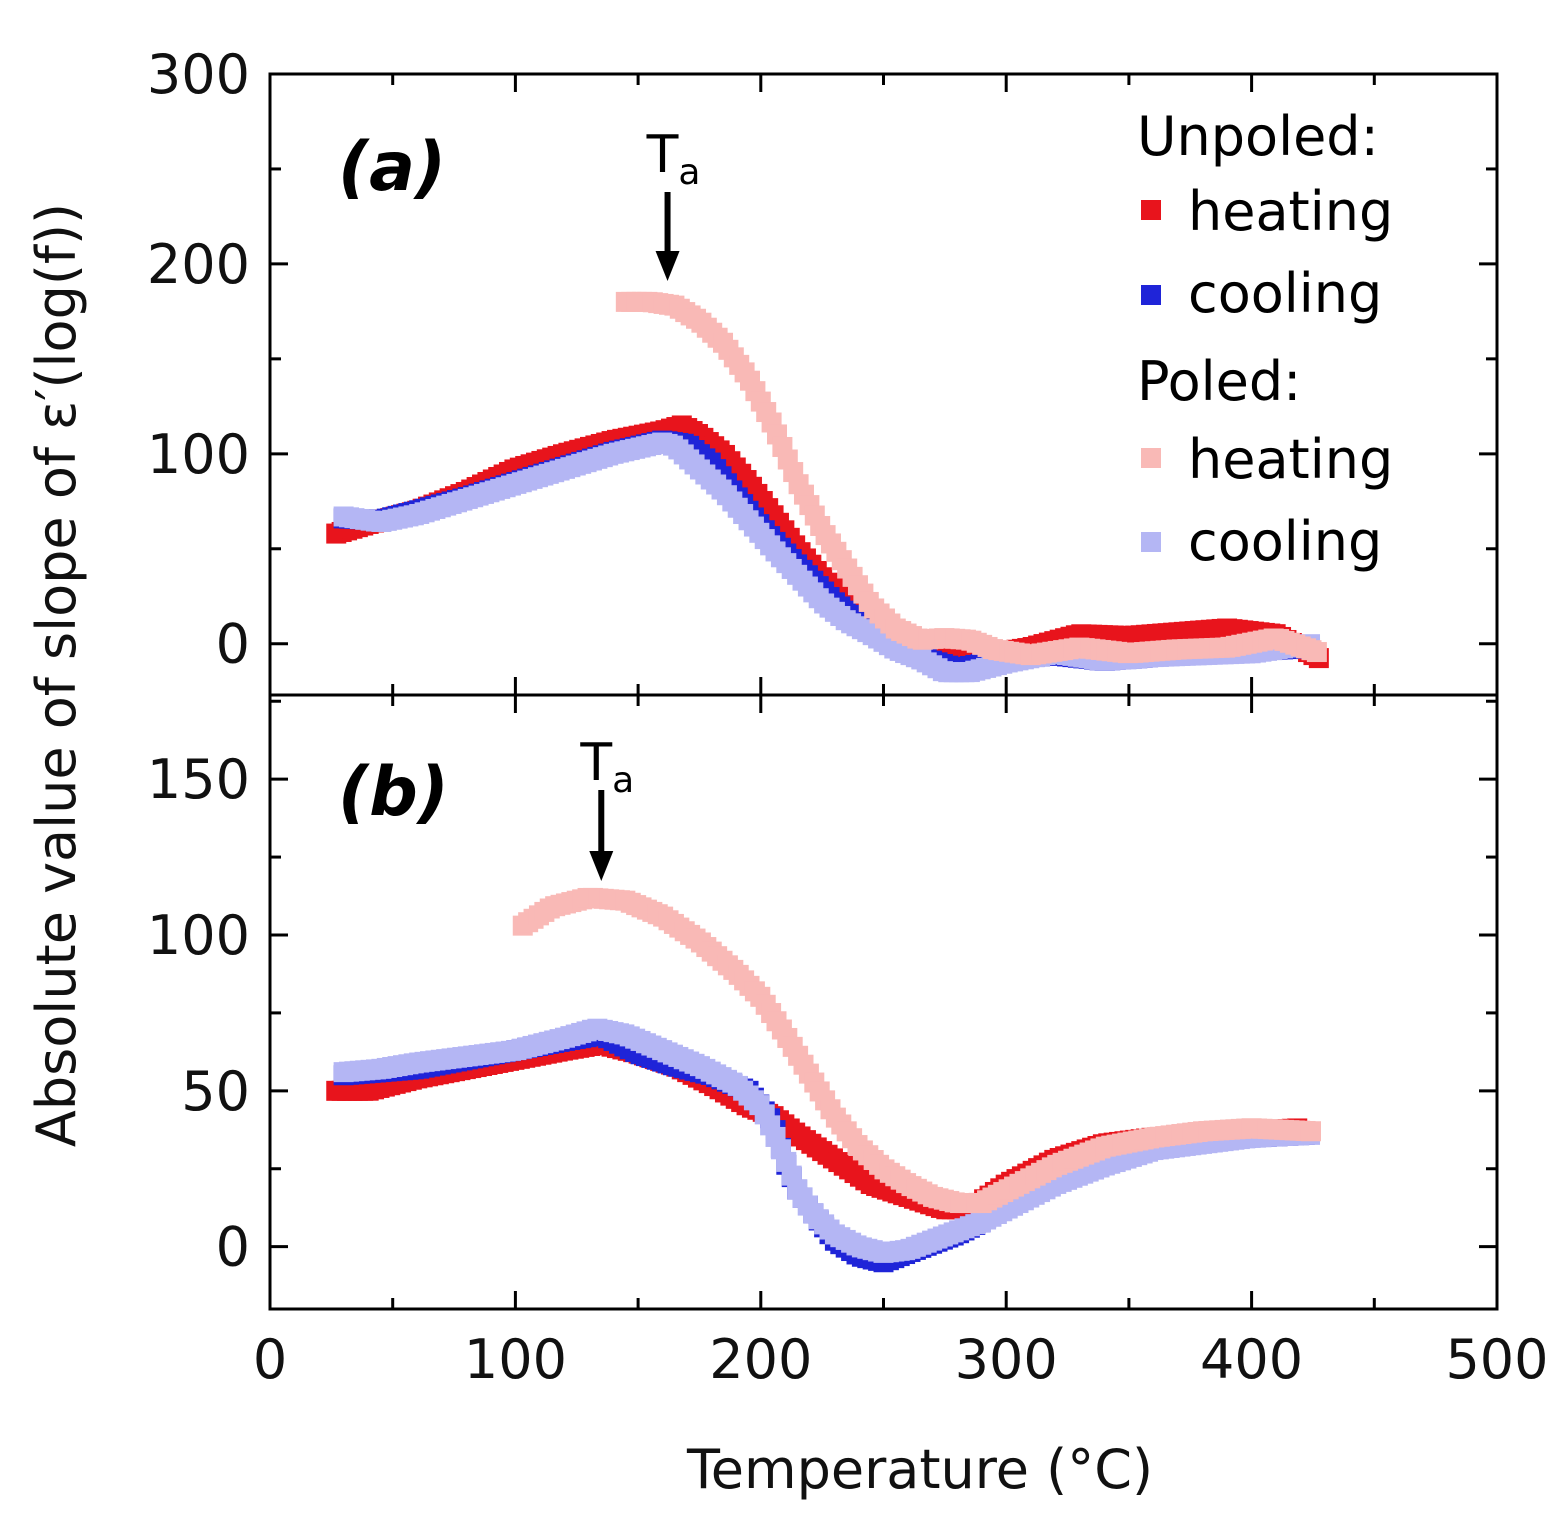 The height and width of the screenshot is (1523, 1565). What do you see at coordinates (1151, 295) in the screenshot?
I see `legend-marker-unpoled-cooling` at bounding box center [1151, 295].